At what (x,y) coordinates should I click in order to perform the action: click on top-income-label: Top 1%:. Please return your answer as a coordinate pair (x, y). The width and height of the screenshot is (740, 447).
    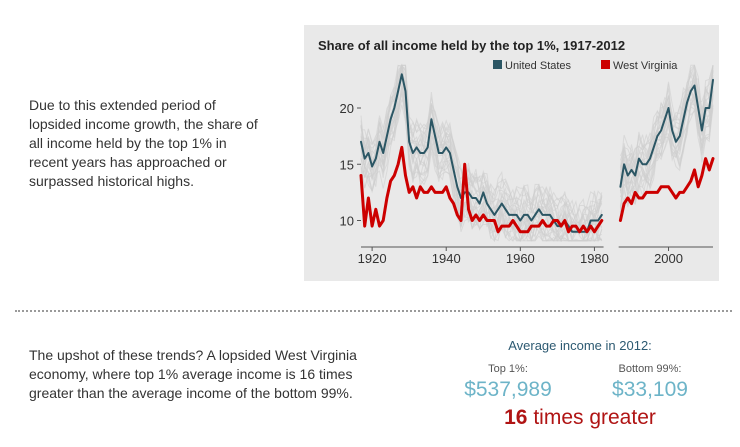
    Looking at the image, I should click on (508, 369).